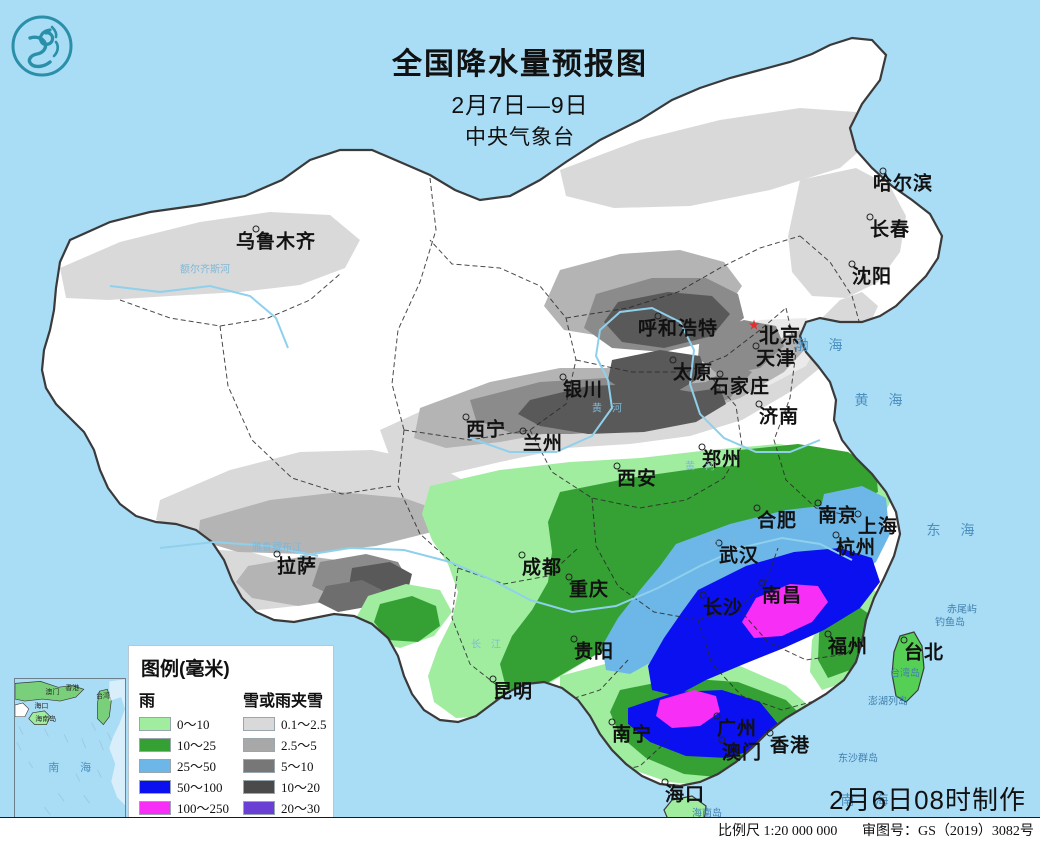  I want to click on legend-label: 0～10, so click(193, 724).